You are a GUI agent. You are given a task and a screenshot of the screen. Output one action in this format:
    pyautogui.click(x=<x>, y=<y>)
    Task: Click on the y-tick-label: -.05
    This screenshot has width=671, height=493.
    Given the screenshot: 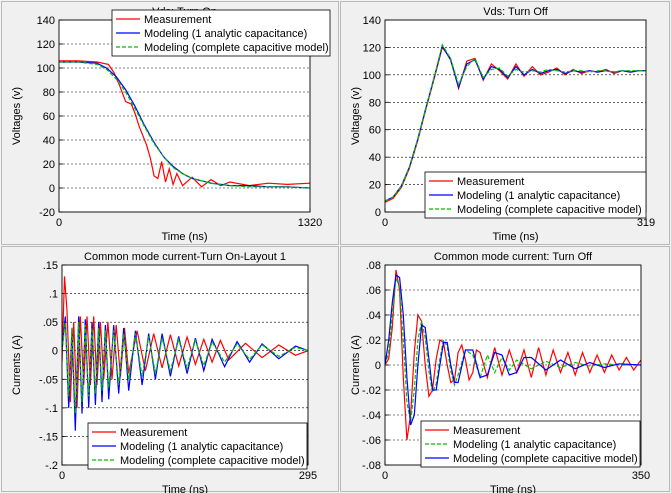 What is the action you would take?
    pyautogui.click(x=48, y=380)
    